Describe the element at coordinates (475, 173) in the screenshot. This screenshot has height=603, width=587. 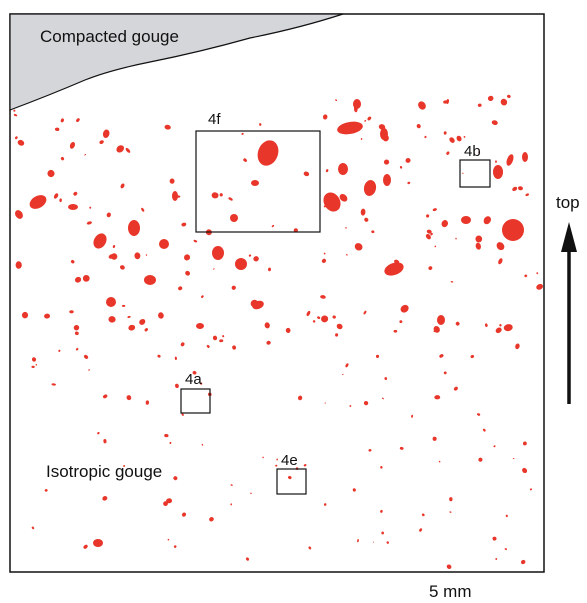
I see `box-4b` at that location.